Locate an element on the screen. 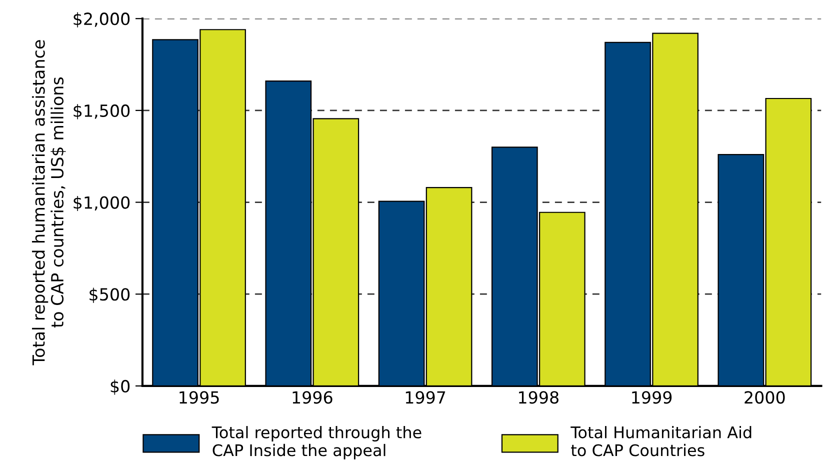  y-tick-label: $0 is located at coordinates (120, 387).